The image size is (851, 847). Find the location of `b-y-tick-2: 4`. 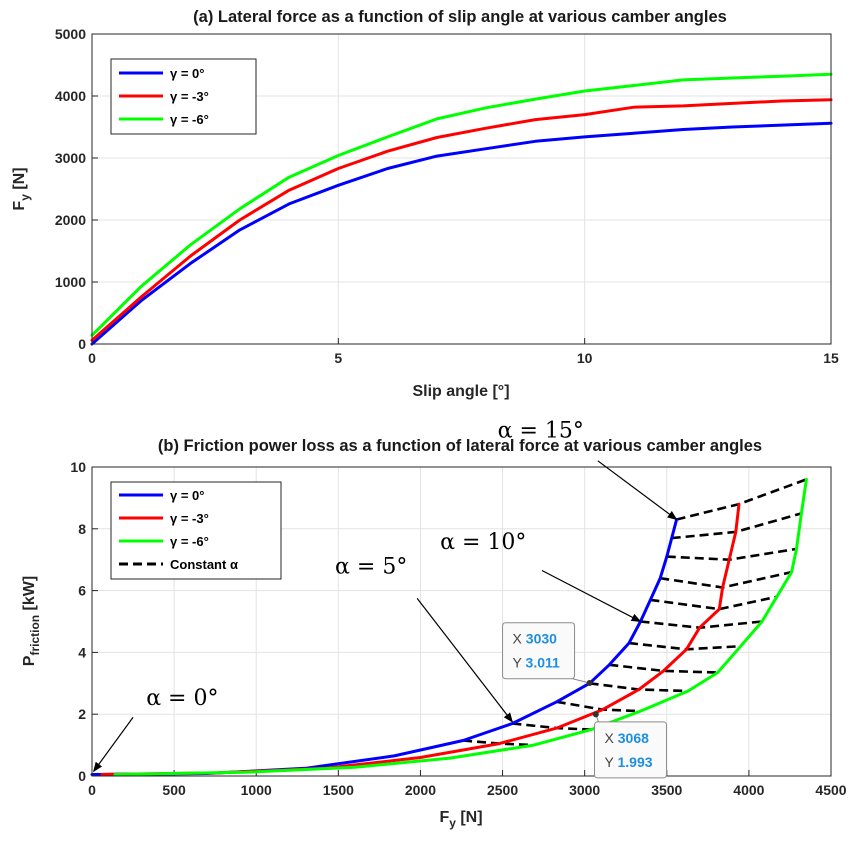

b-y-tick-2: 4 is located at coordinates (82, 652).